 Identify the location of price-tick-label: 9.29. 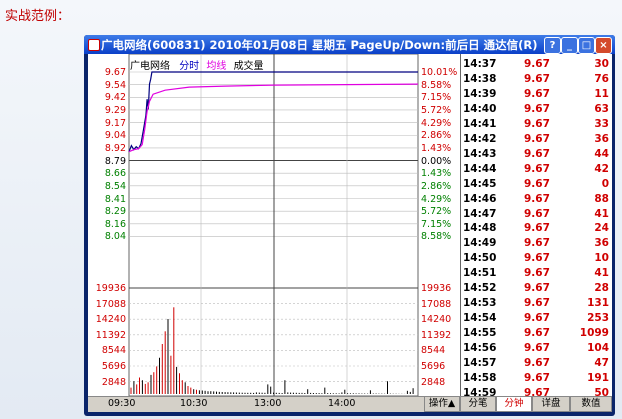
(115, 110).